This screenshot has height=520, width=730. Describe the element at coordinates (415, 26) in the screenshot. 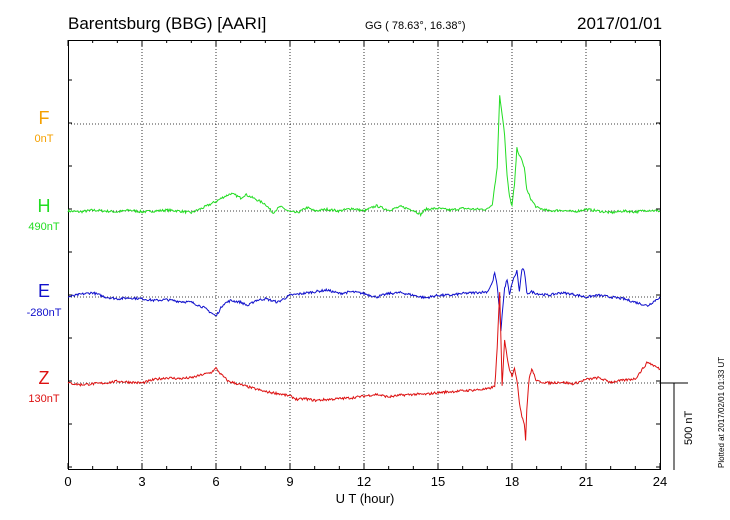

I see `station-coords: GG ( 78.63°, 16.38°)` at that location.